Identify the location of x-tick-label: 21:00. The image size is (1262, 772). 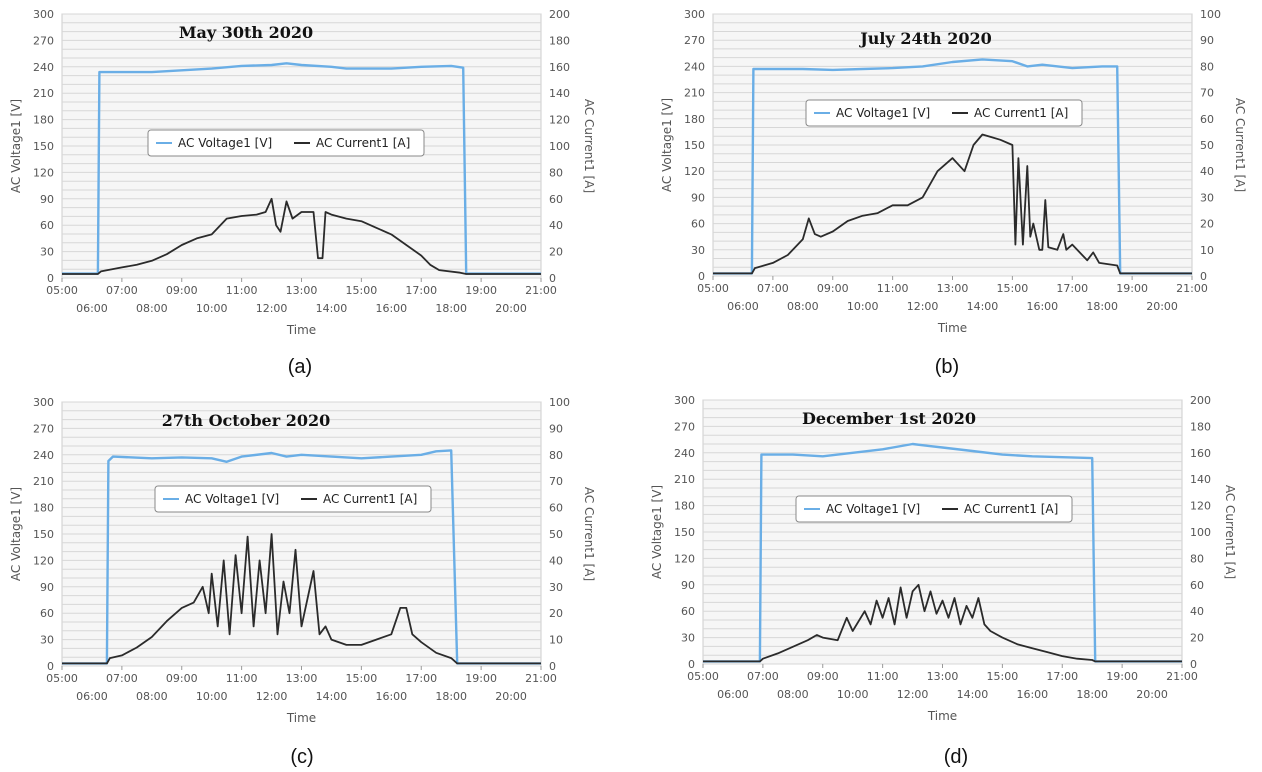
(541, 290).